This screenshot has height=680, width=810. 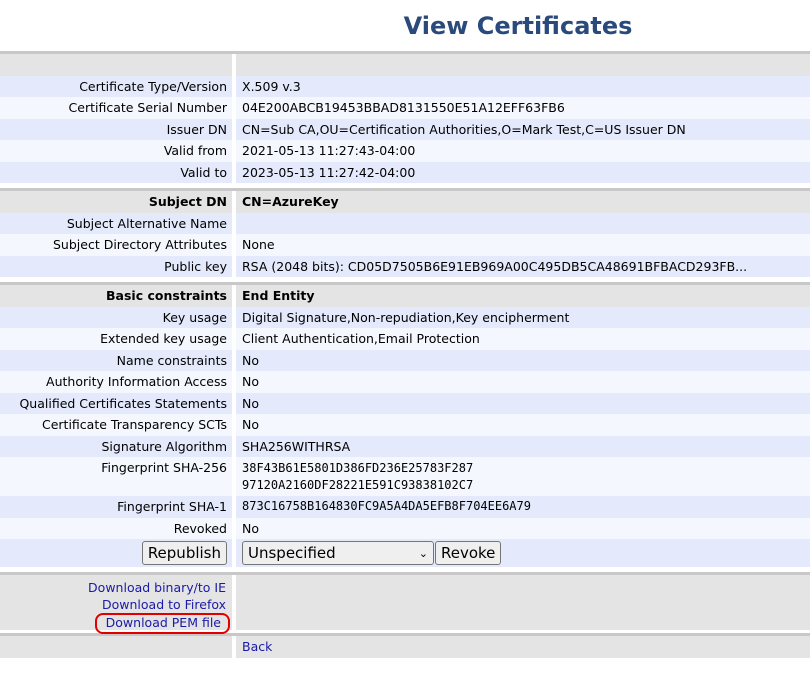 I want to click on row-value: None, so click(x=523, y=245).